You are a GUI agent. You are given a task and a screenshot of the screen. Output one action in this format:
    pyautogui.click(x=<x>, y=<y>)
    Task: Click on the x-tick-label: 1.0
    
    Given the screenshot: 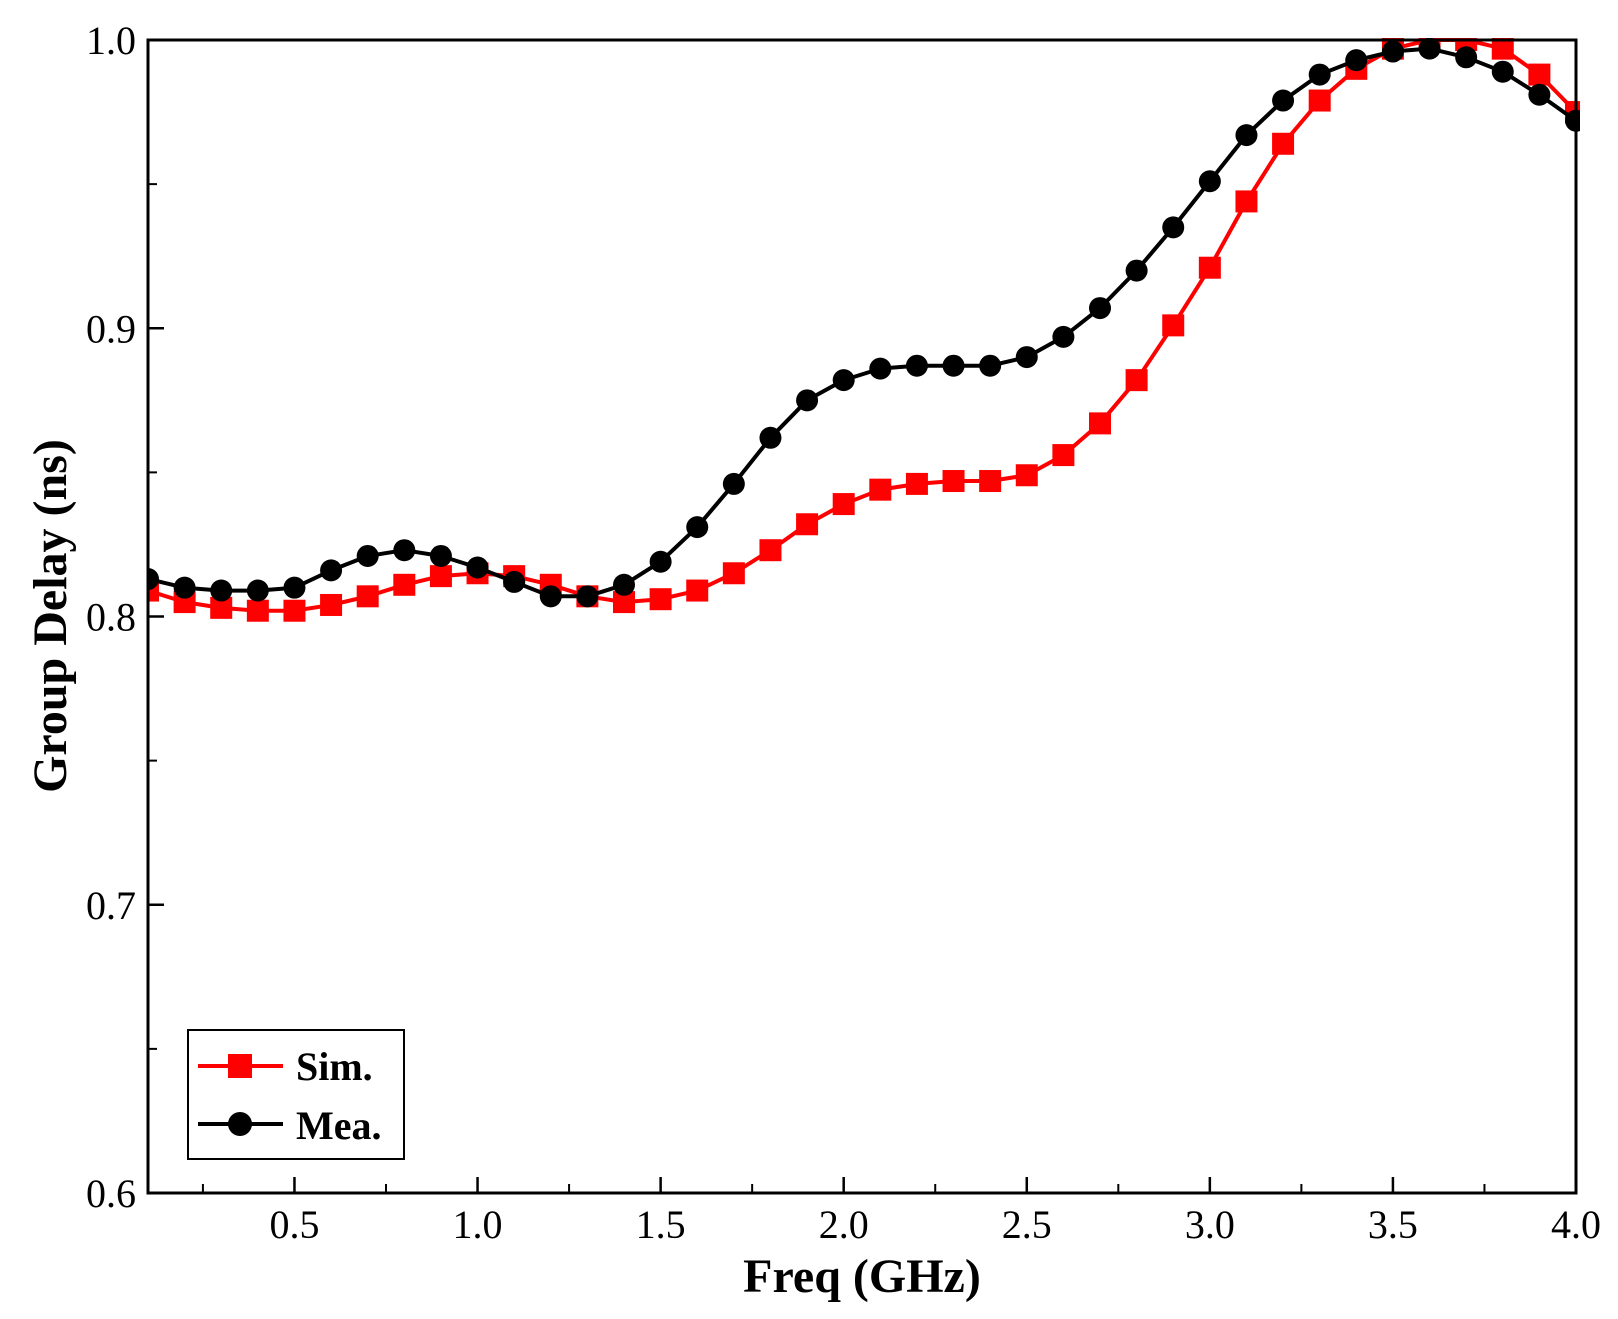 What is the action you would take?
    pyautogui.click(x=478, y=1224)
    